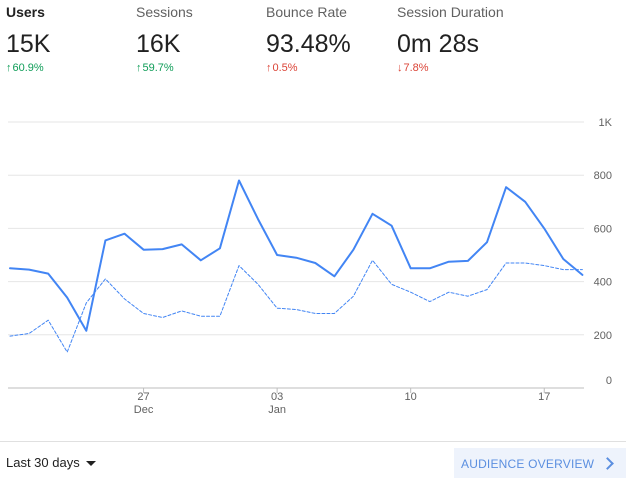 This screenshot has height=478, width=626. What do you see at coordinates (450, 12) in the screenshot?
I see `metric-label: Session Duration` at bounding box center [450, 12].